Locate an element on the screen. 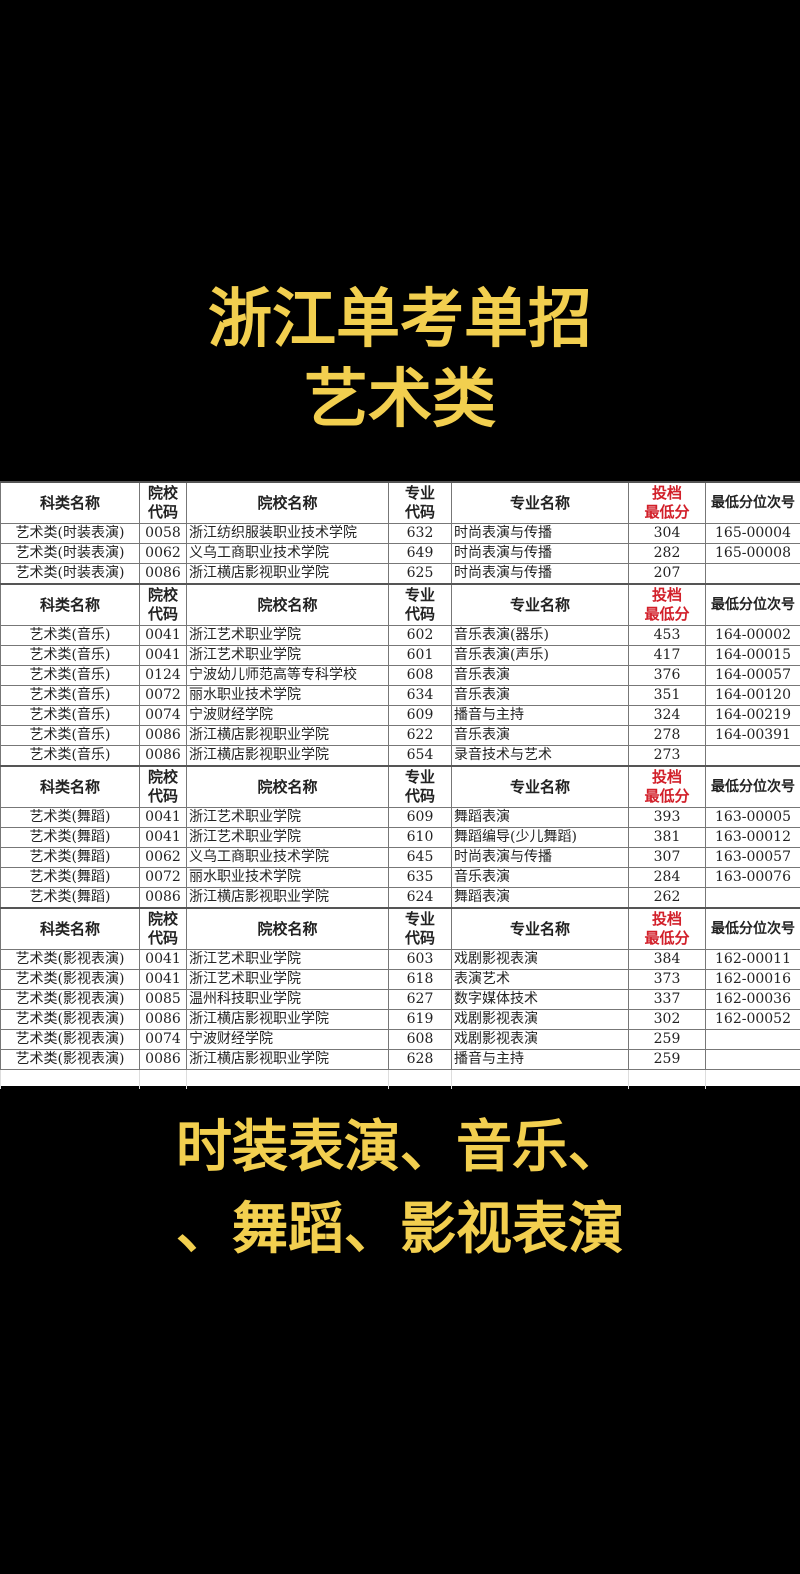  cell-min-score: 393 is located at coordinates (667, 817).